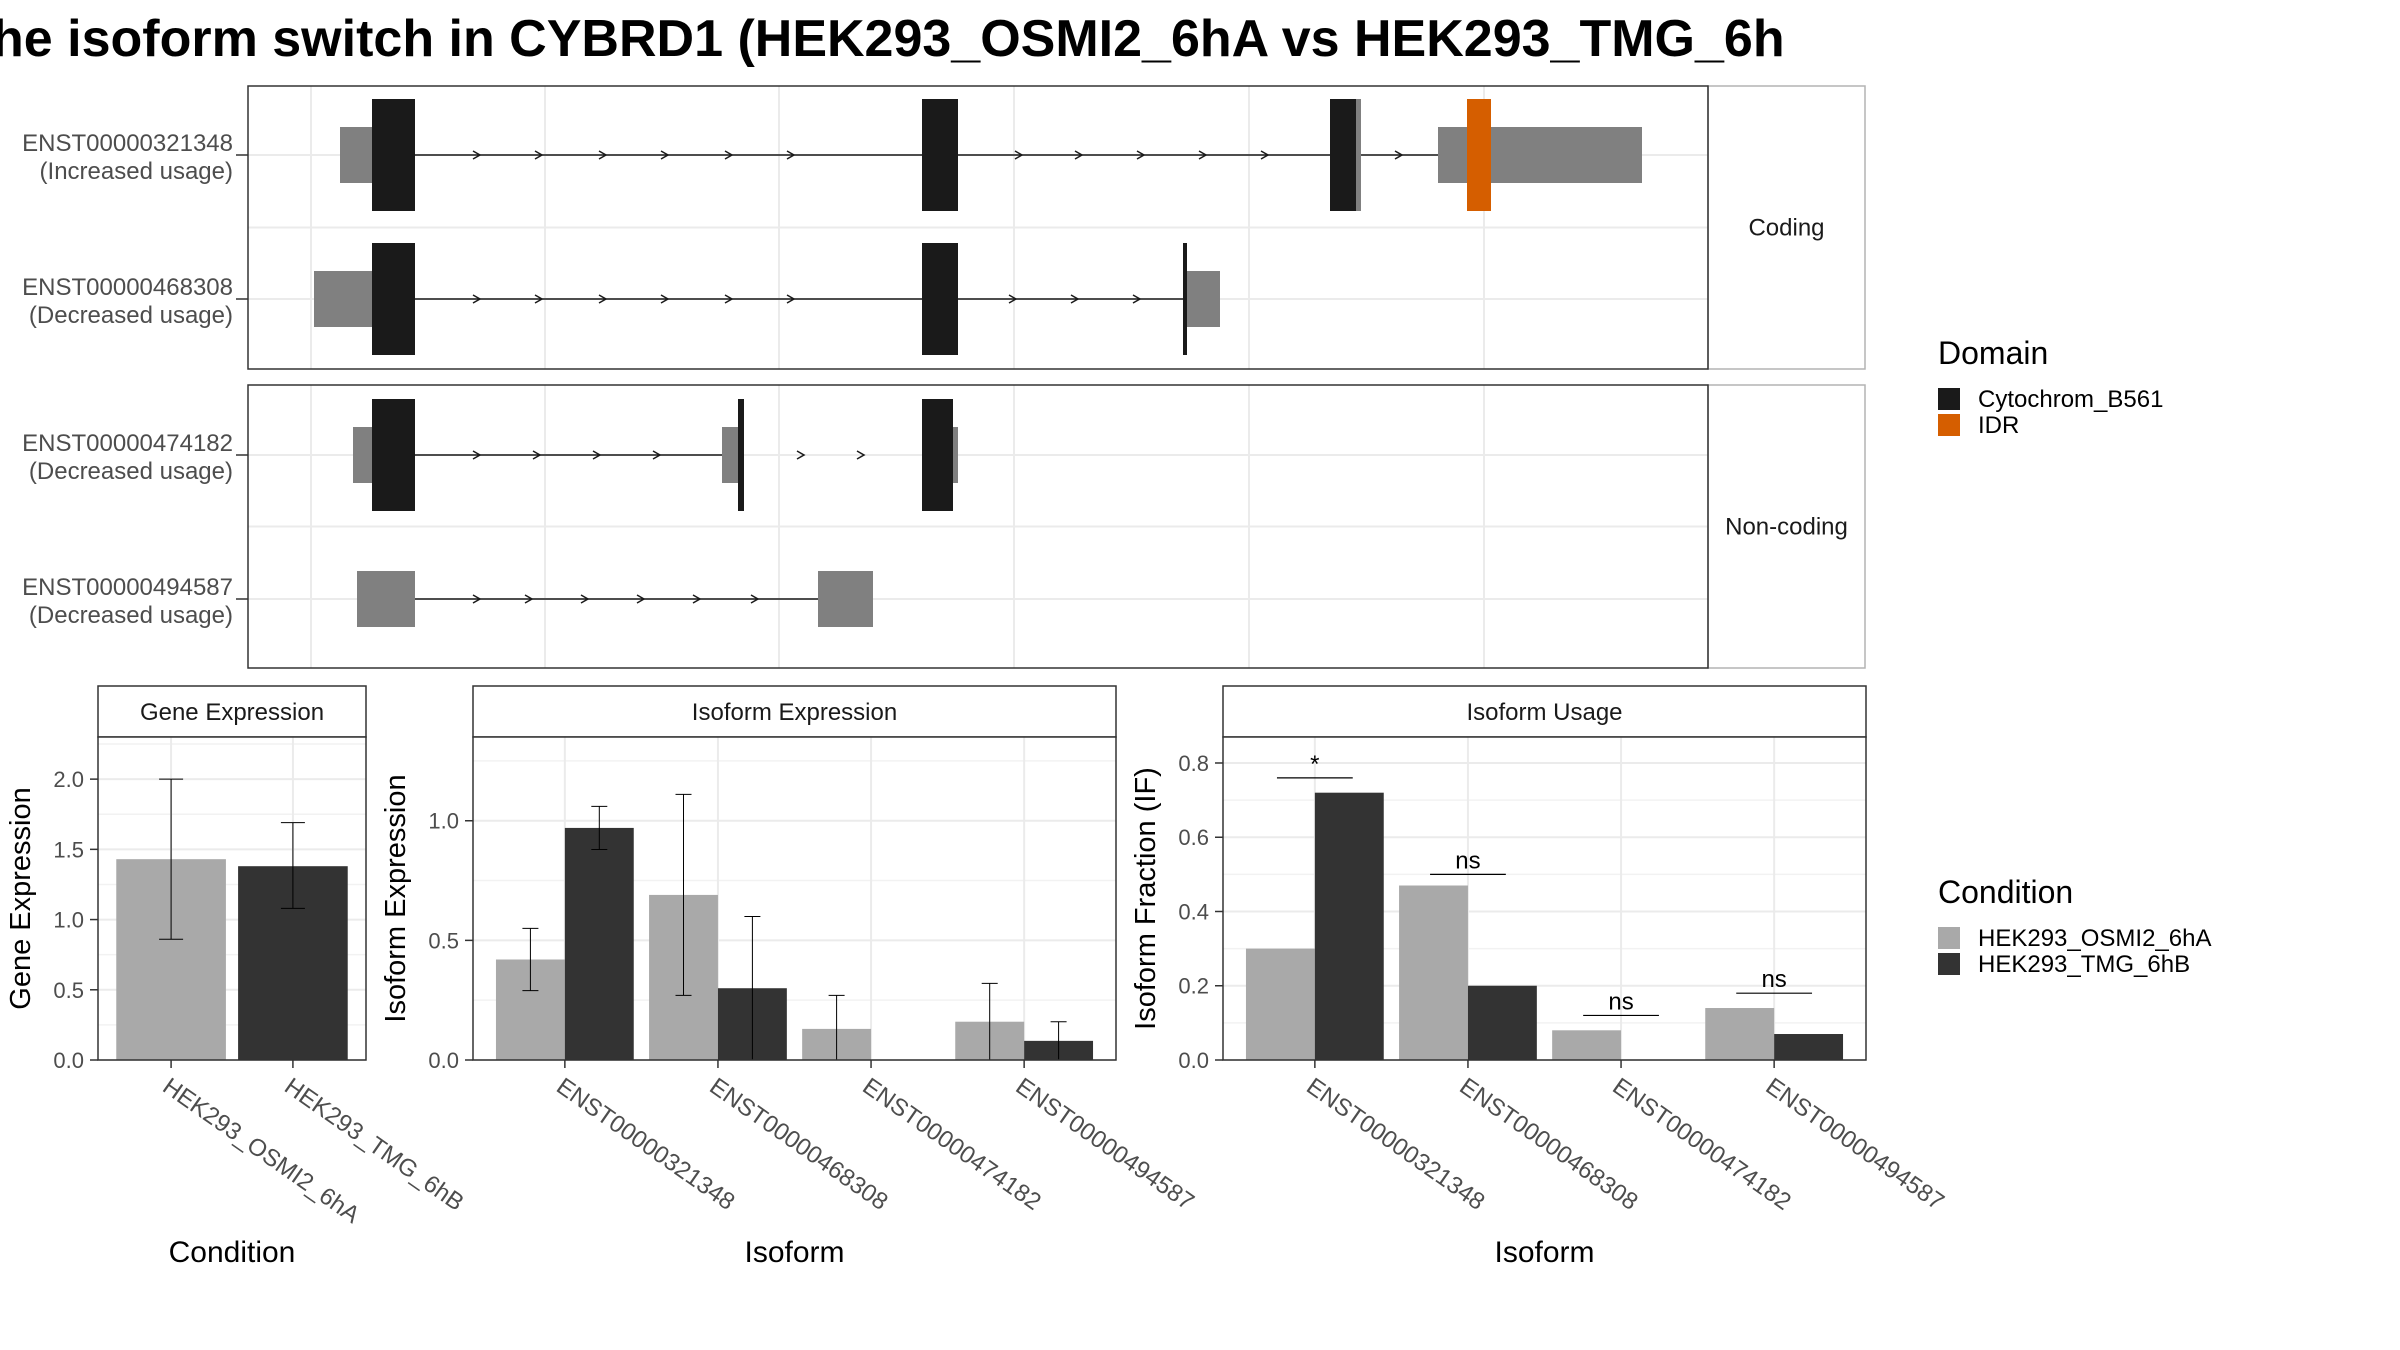 This screenshot has height=1350, width=2400. I want to click on transcript-ENST00000474182: ENST00000474182(Decreased usage), so click(490, 455).